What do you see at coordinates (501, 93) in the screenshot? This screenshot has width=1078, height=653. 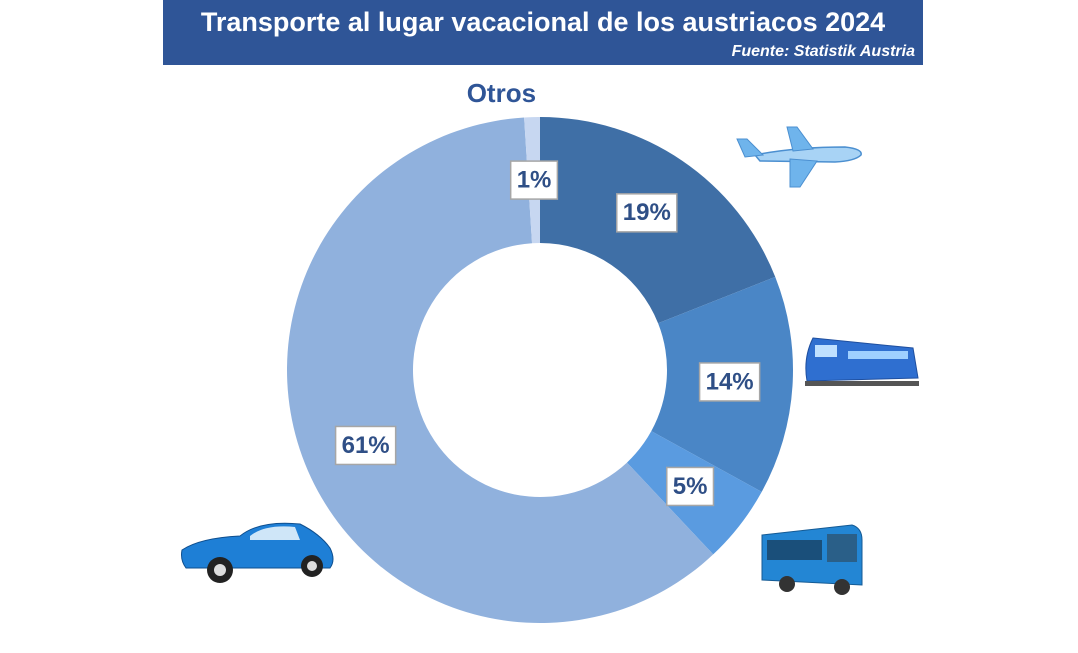 I see `category-label: Otros` at bounding box center [501, 93].